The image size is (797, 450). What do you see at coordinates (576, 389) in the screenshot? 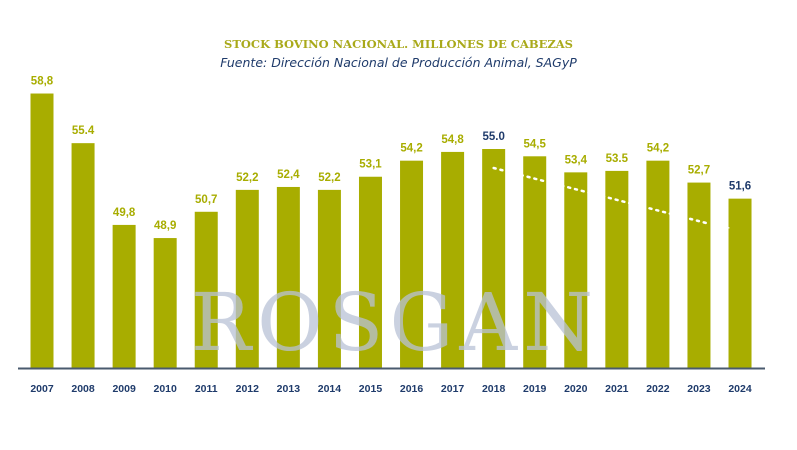
I see `x-tick-label: 2020` at bounding box center [576, 389].